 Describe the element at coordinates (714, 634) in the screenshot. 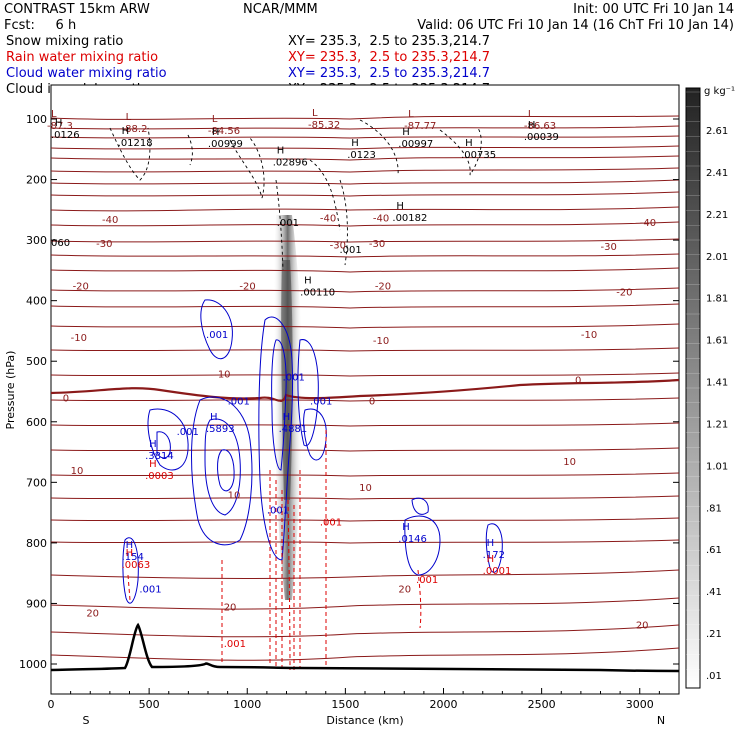

I see `colorbar-tick-label: .21` at that location.